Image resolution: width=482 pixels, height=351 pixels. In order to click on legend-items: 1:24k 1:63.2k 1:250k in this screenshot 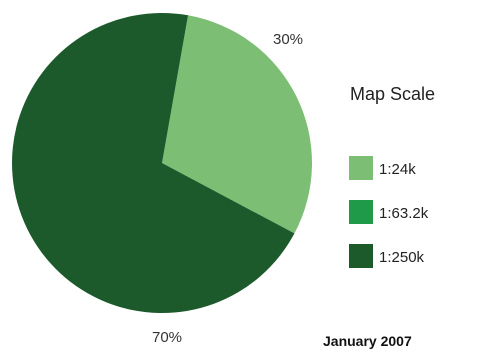, I will do `click(389, 212)`.